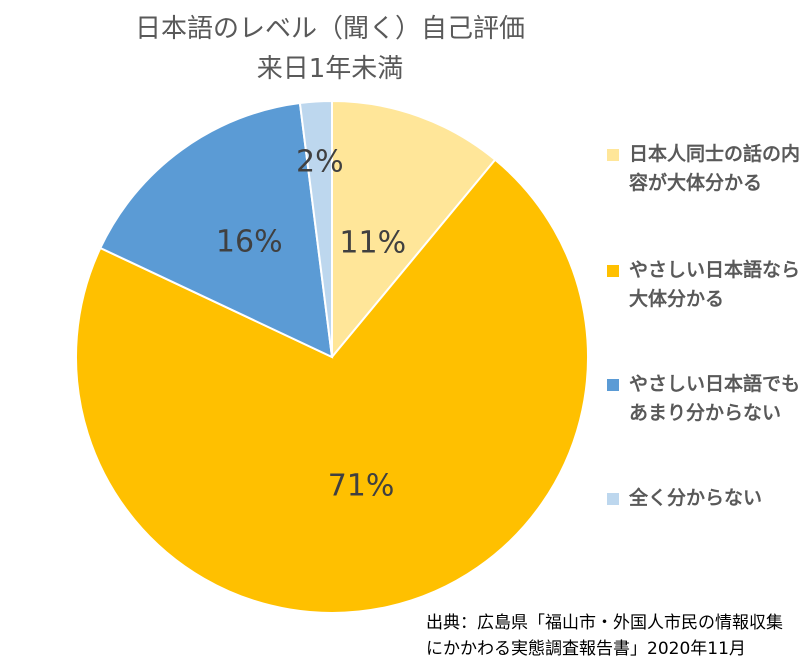 The height and width of the screenshot is (668, 806). What do you see at coordinates (320, 161) in the screenshot?
I see `data-label: 2%` at bounding box center [320, 161].